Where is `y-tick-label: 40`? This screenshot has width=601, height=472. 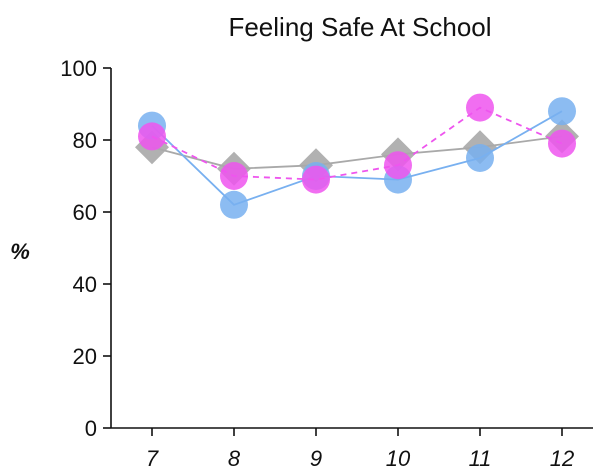 y-tick-label: 40 is located at coordinates (85, 284).